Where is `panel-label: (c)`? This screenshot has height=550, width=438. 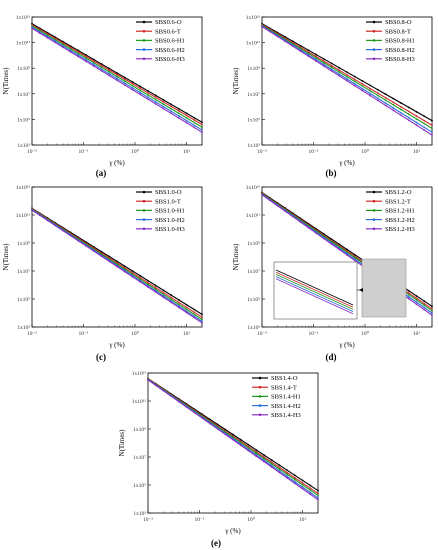
panel-label: (c) is located at coordinates (101, 357).